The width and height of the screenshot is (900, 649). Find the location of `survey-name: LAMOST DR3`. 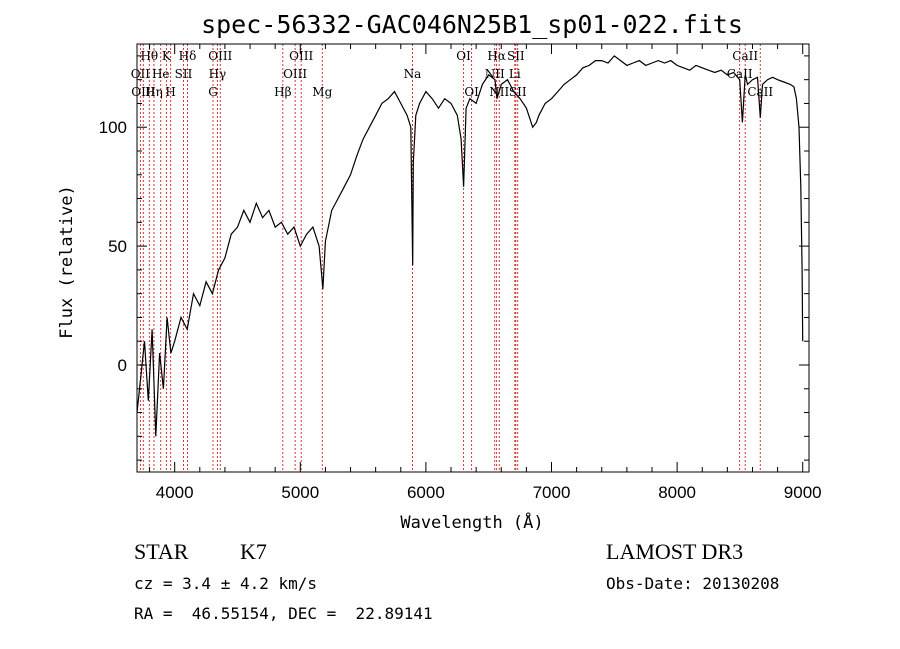

survey-name: LAMOST DR3 is located at coordinates (675, 551).